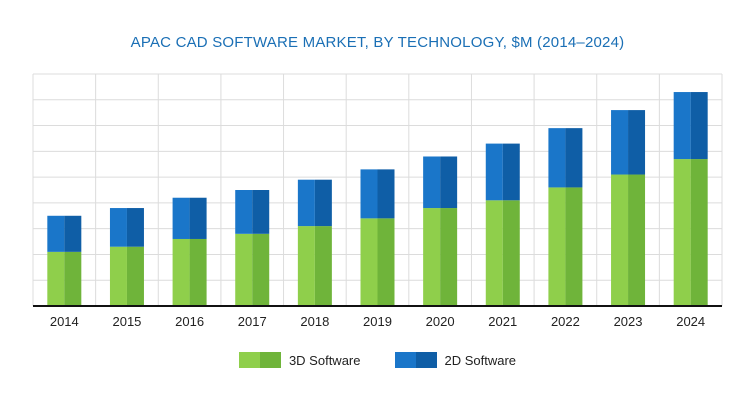  What do you see at coordinates (252, 321) in the screenshot?
I see `x-tick-label: 2017` at bounding box center [252, 321].